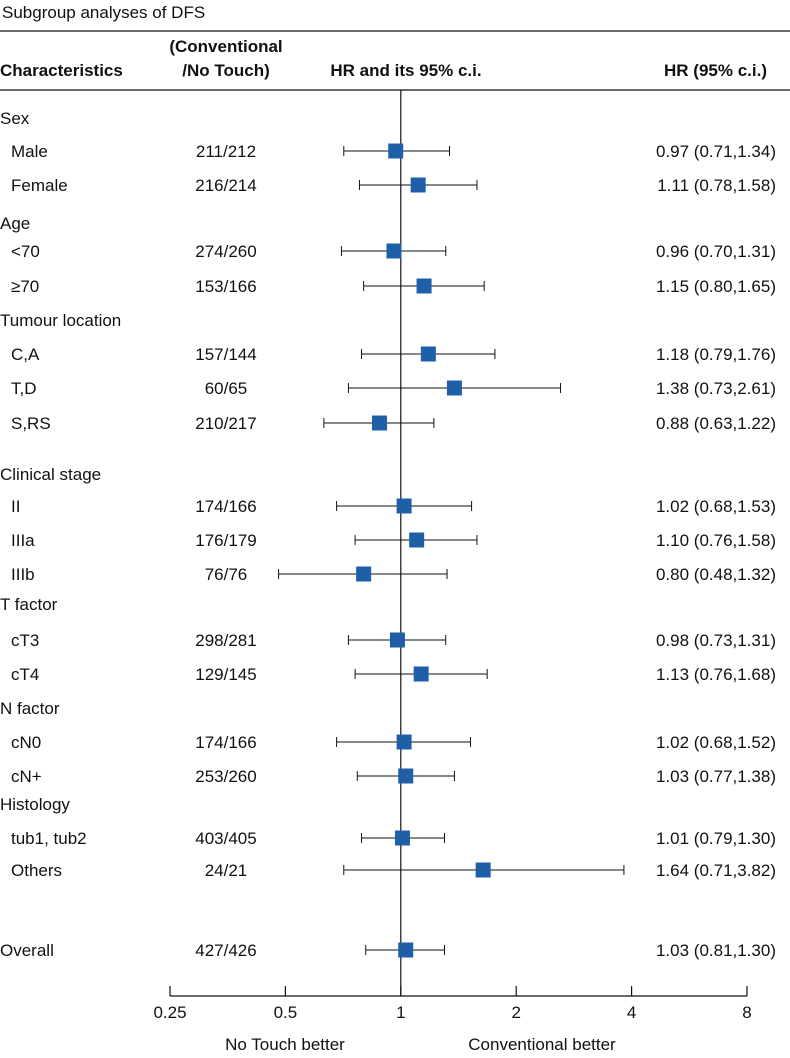  Describe the element at coordinates (515, 1012) in the screenshot. I see `x-tick-label: 2` at that location.